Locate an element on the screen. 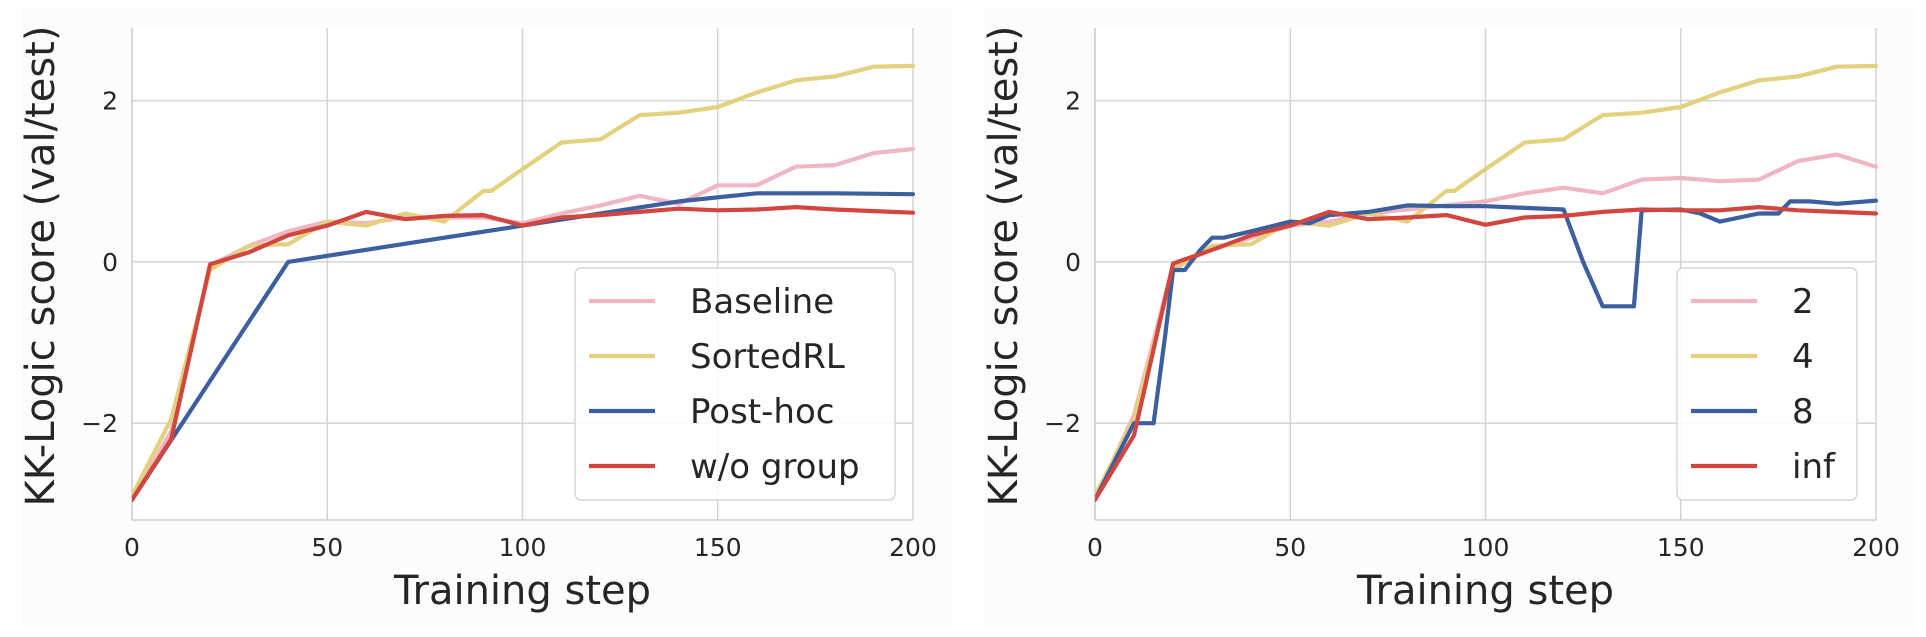 The width and height of the screenshot is (1926, 637). legend: Baseline SortedRL Post-hoc w/o group is located at coordinates (735, 384).